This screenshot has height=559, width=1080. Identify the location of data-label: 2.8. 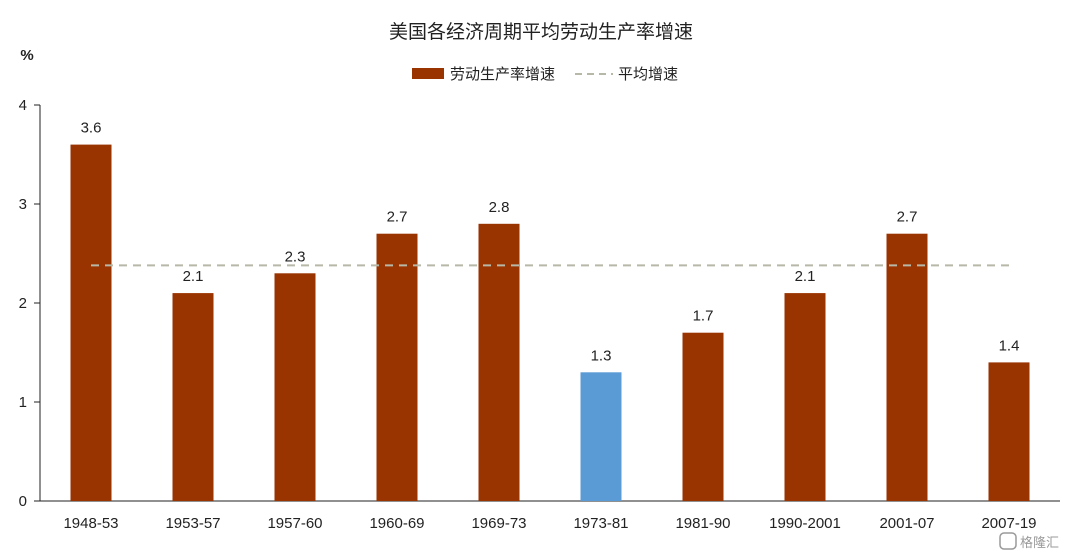
(499, 207).